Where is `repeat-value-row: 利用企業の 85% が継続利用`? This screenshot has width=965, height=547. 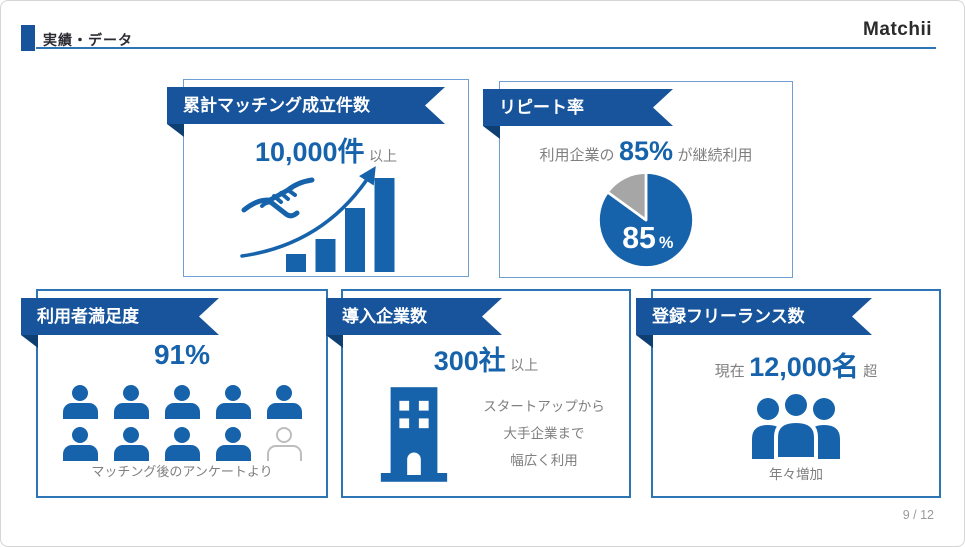 repeat-value-row: 利用企業の 85% が継続利用 is located at coordinates (646, 151).